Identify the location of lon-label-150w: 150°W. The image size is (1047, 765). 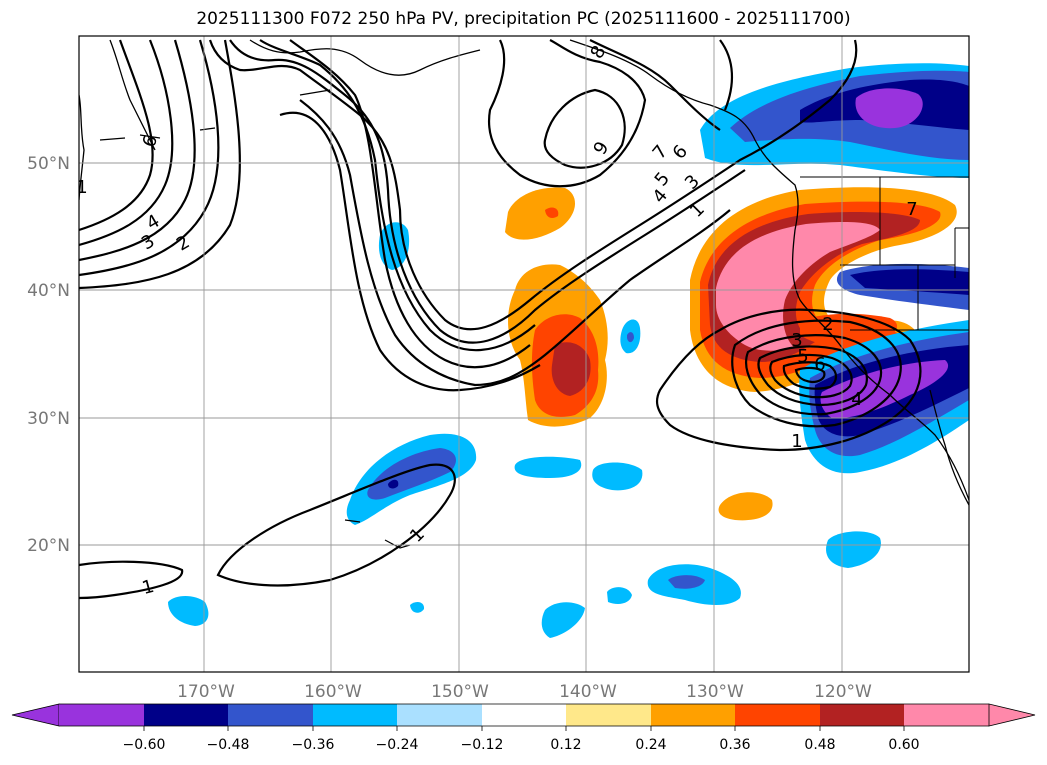
(460, 692).